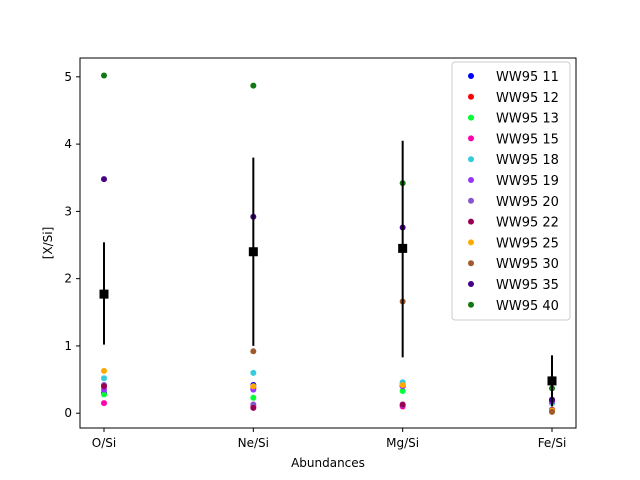 Image resolution: width=640 pixels, height=480 pixels. Describe the element at coordinates (68, 211) in the screenshot. I see `y-tick-label: 3` at that location.